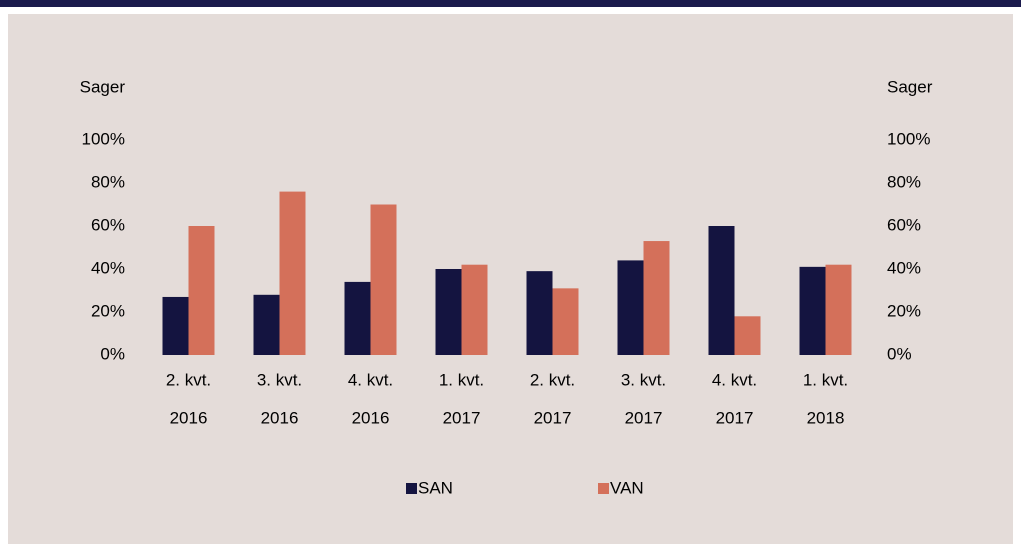  Describe the element at coordinates (112, 353) in the screenshot. I see `y-tick-label: 0%` at that location.